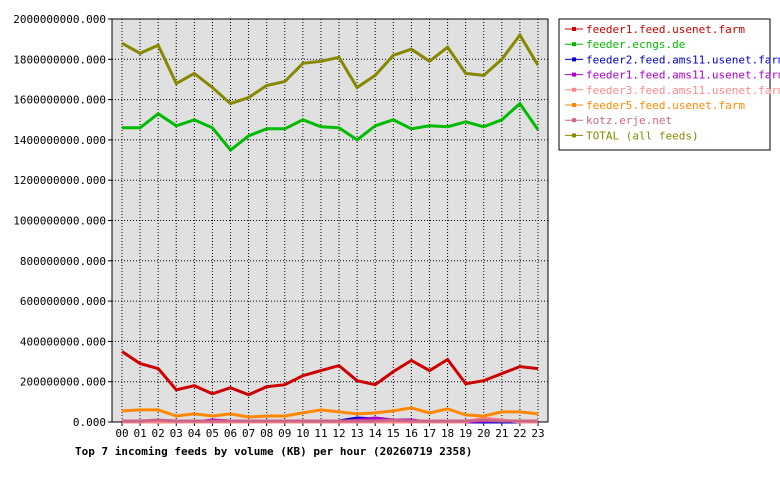 The height and width of the screenshot is (480, 780). Describe the element at coordinates (330, 412) in the screenshot. I see `series-line-5: feeder5.feed.usenet.farm` at that location.